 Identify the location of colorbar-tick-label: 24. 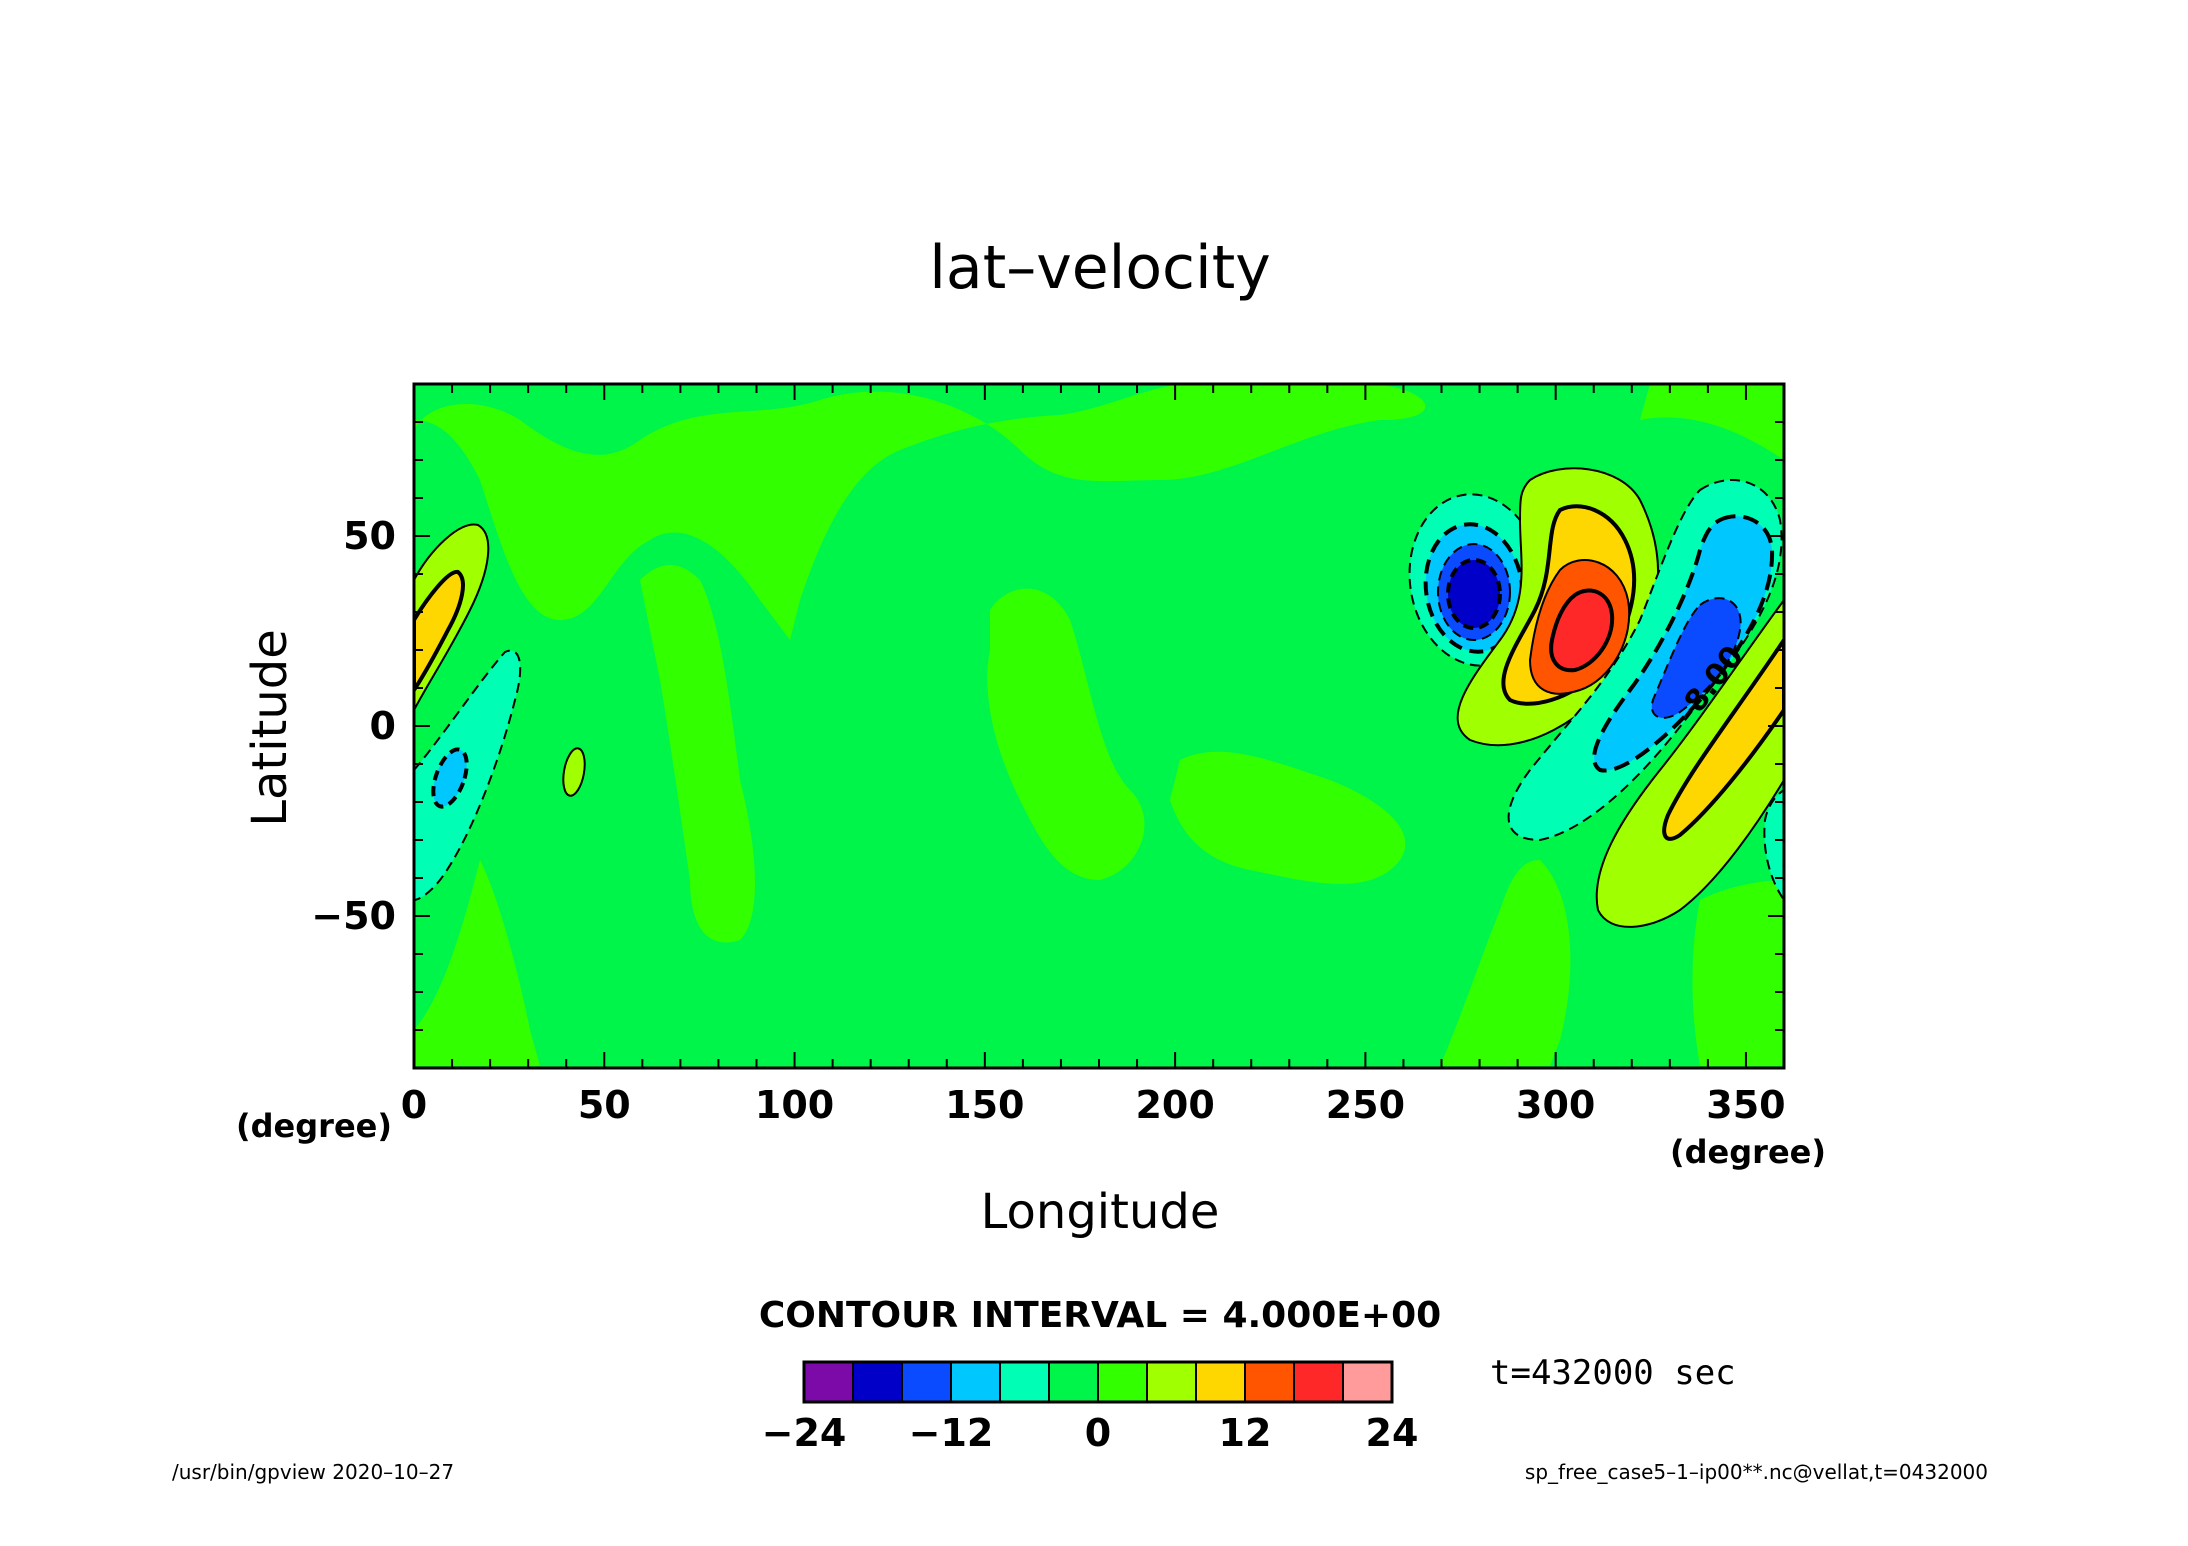
(1392, 1433).